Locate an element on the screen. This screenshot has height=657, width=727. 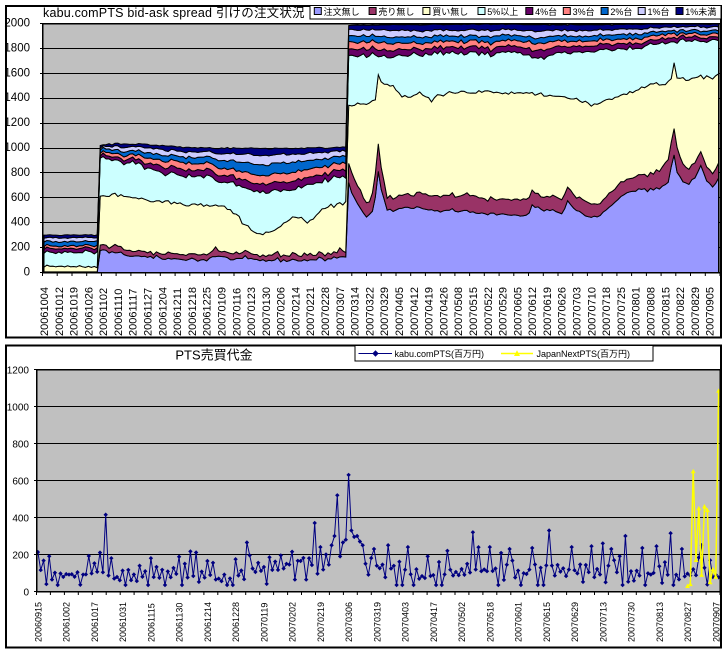
svg-text: 20070202 is located at coordinates (293, 622).